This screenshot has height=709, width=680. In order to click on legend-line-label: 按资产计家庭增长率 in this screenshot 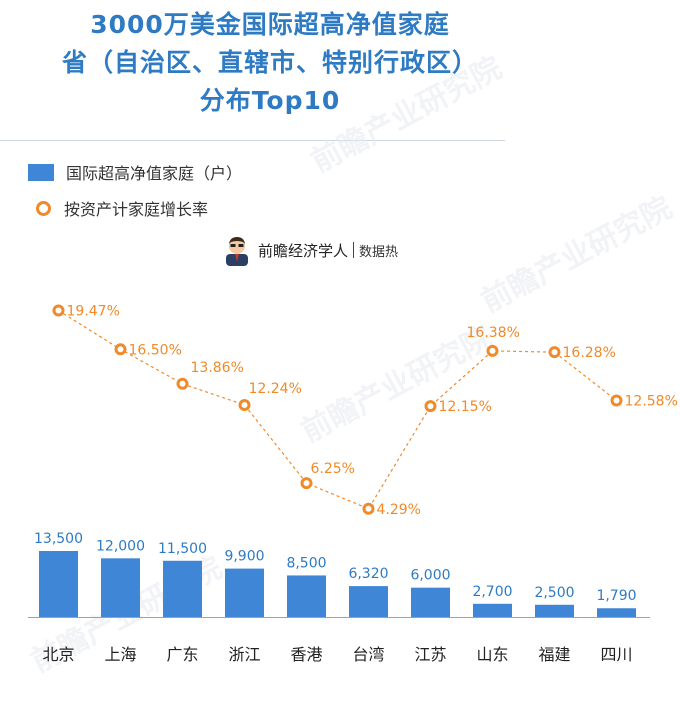, I will do `click(136, 209)`.